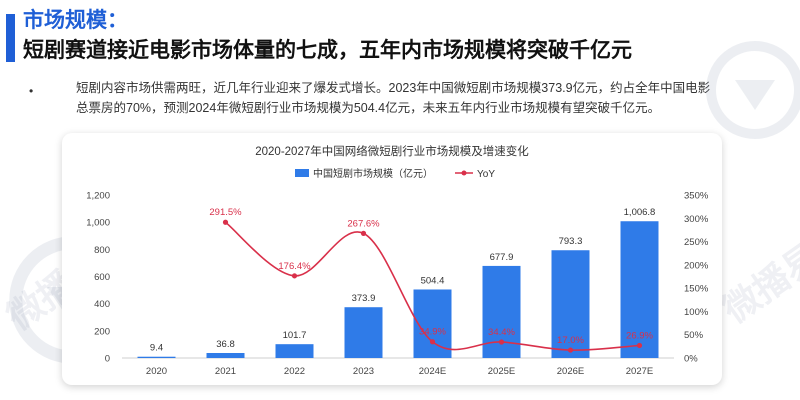 The width and height of the screenshot is (800, 400). What do you see at coordinates (691, 359) in the screenshot?
I see `y-right-tick-label: 0%` at bounding box center [691, 359].